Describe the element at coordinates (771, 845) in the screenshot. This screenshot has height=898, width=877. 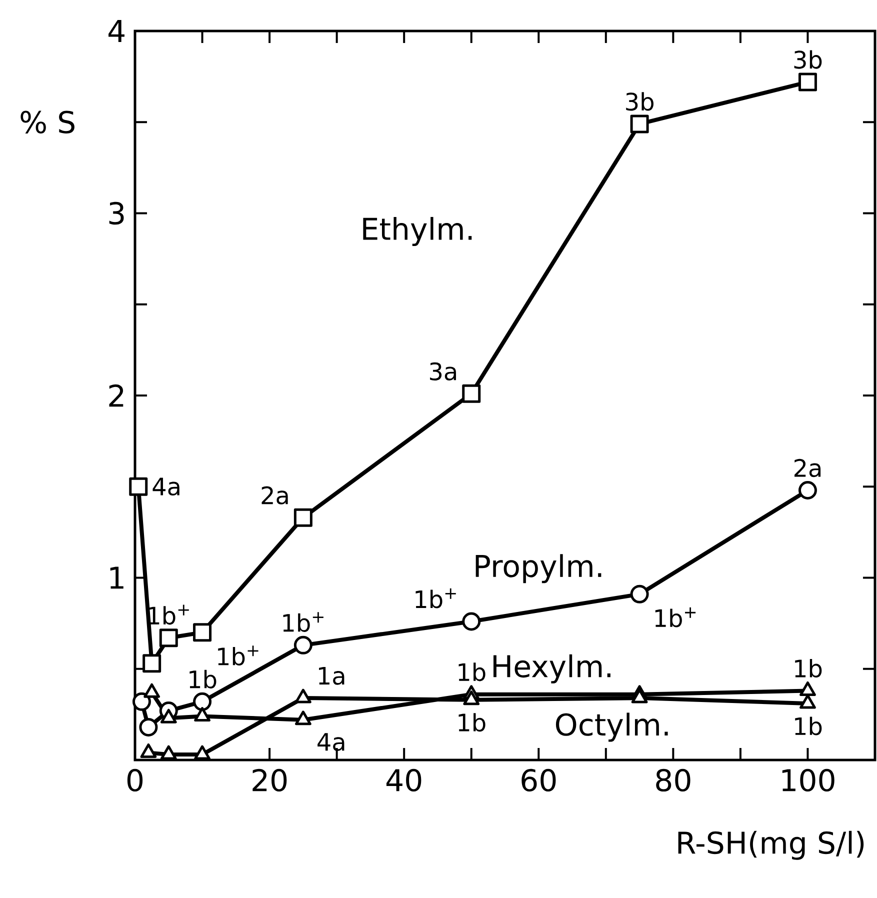
I see `x-axis-title: R-SH(mg S/l)` at that location.